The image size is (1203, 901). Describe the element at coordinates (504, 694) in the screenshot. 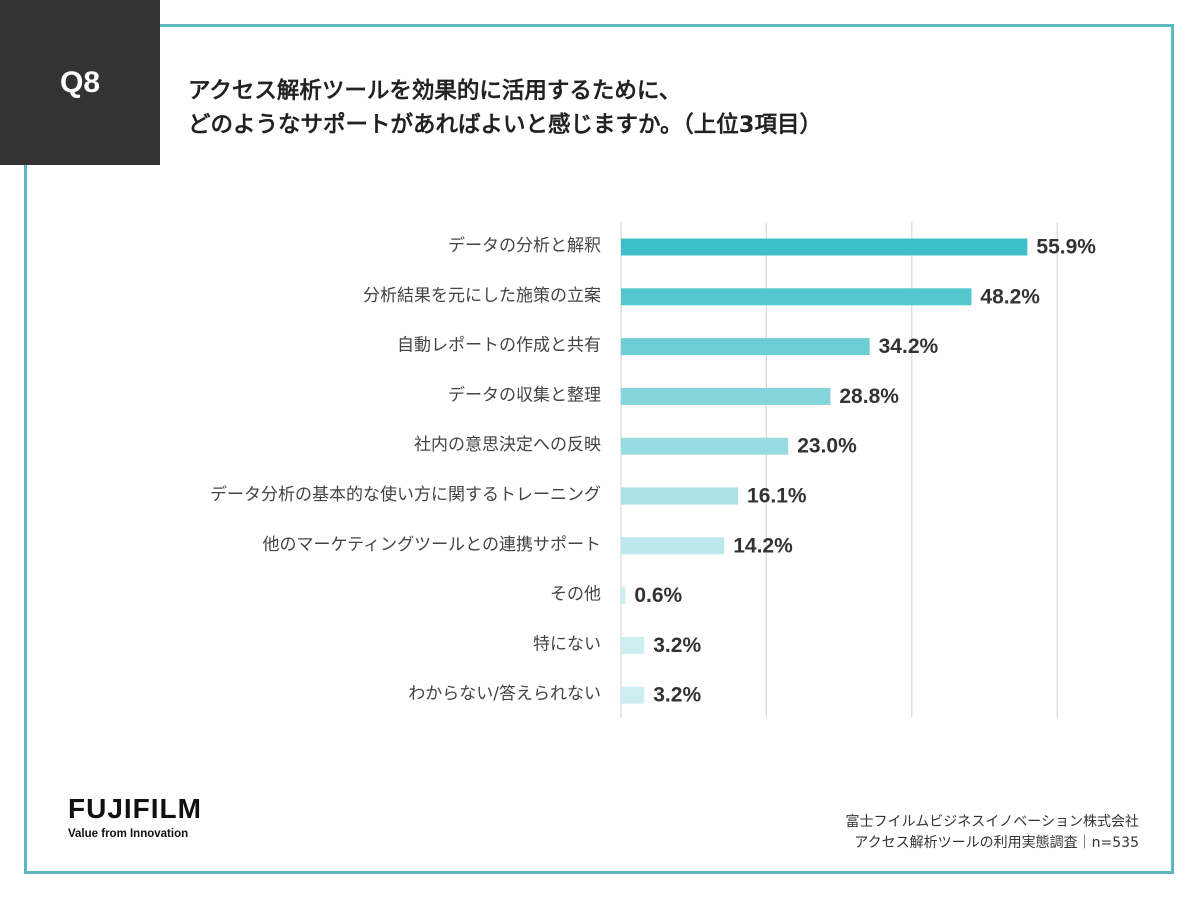

I see `category-label: わからない/答えられない` at that location.